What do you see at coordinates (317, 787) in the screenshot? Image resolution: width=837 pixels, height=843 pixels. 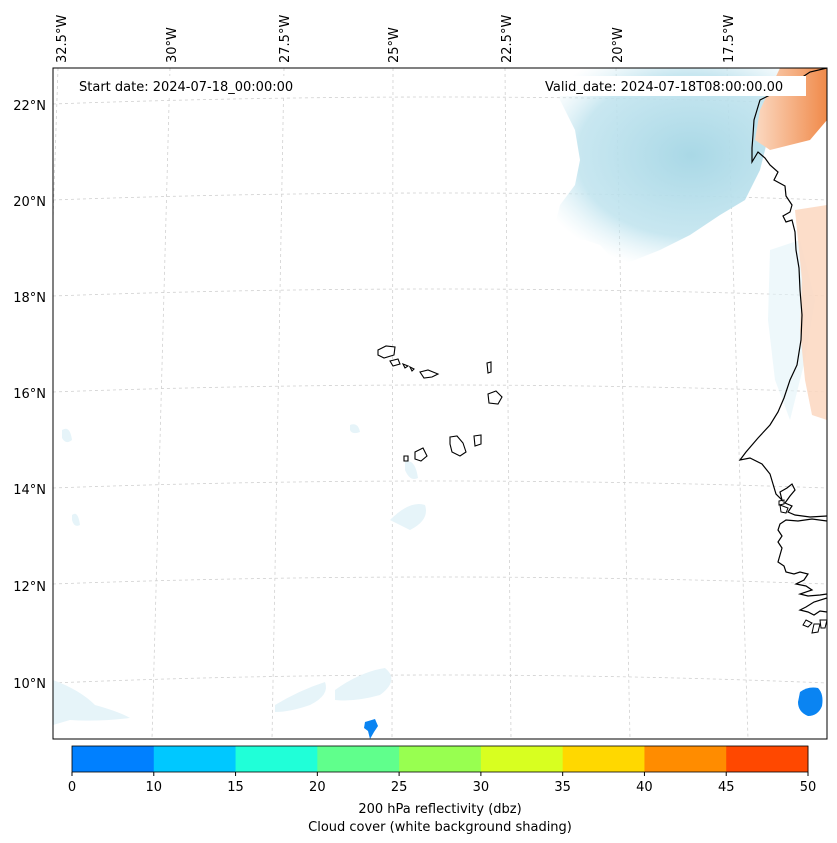 I see `colorbar-tick-label: 20` at bounding box center [317, 787].